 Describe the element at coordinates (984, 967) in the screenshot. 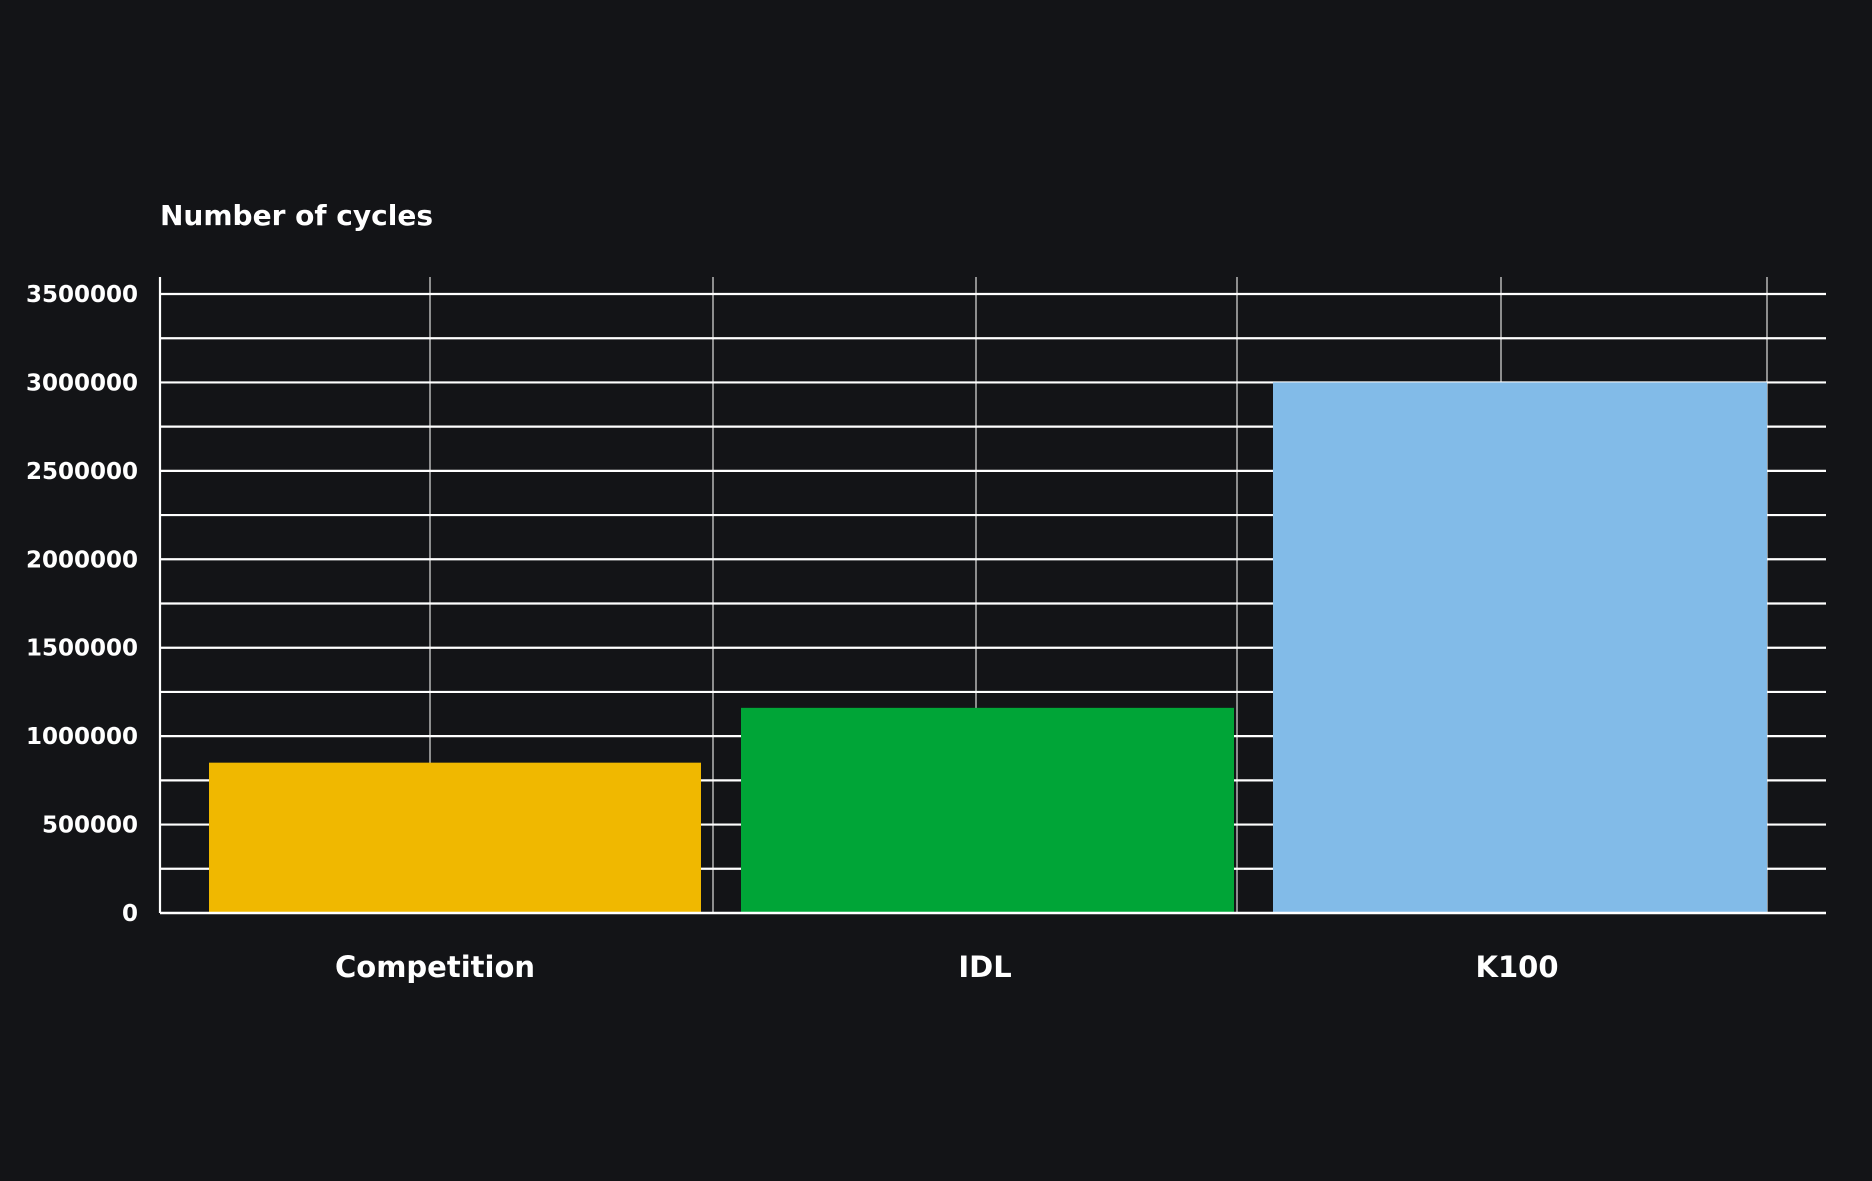

I see `x-tick-label-idl: IDL` at that location.